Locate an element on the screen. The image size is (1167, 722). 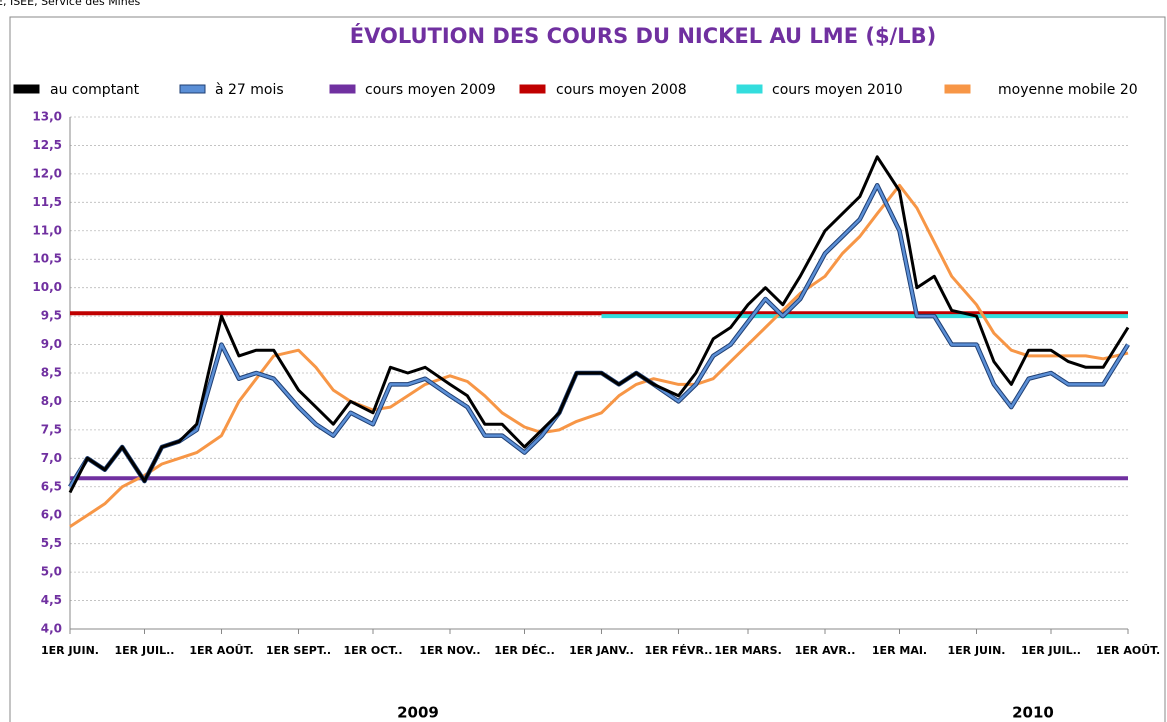
y-tick-label: 11,5 is located at coordinates (47, 202).